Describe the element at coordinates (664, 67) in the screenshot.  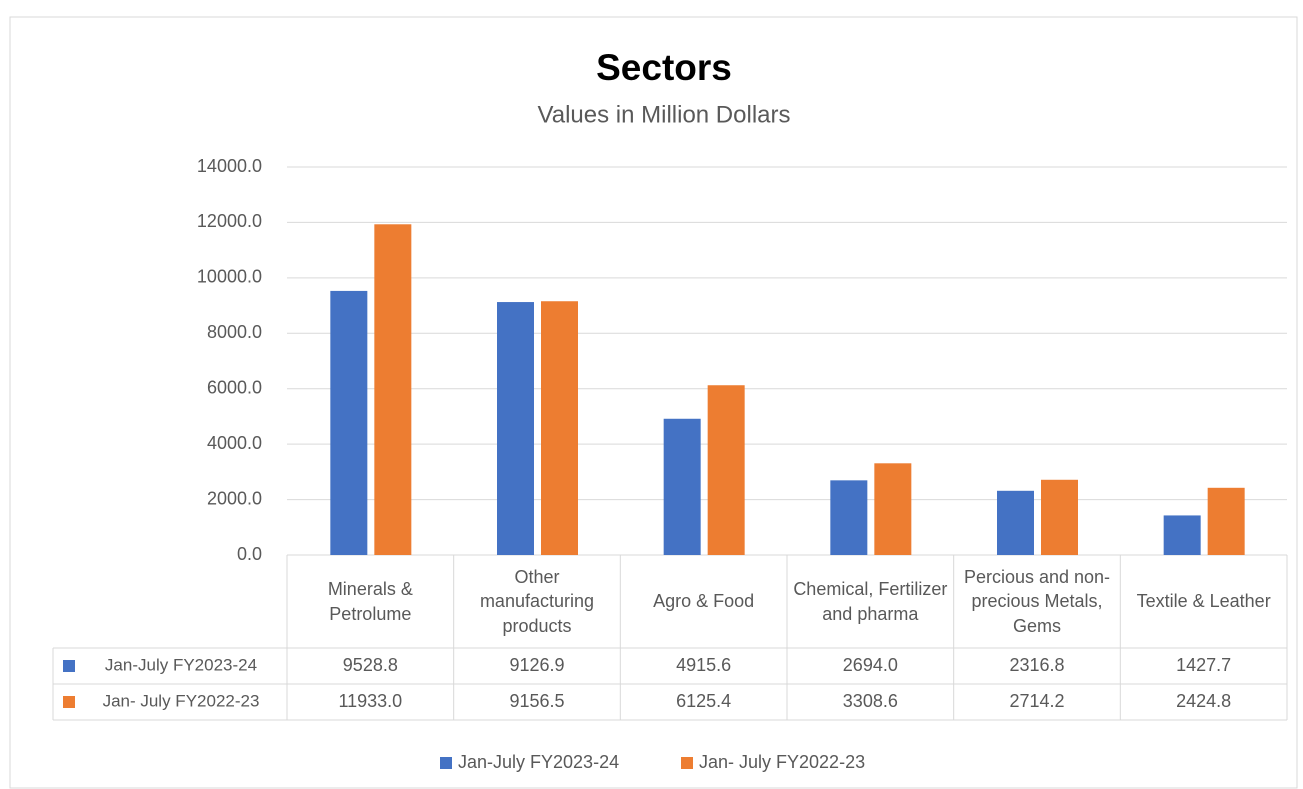
I see `chart-title: Sectors` at that location.